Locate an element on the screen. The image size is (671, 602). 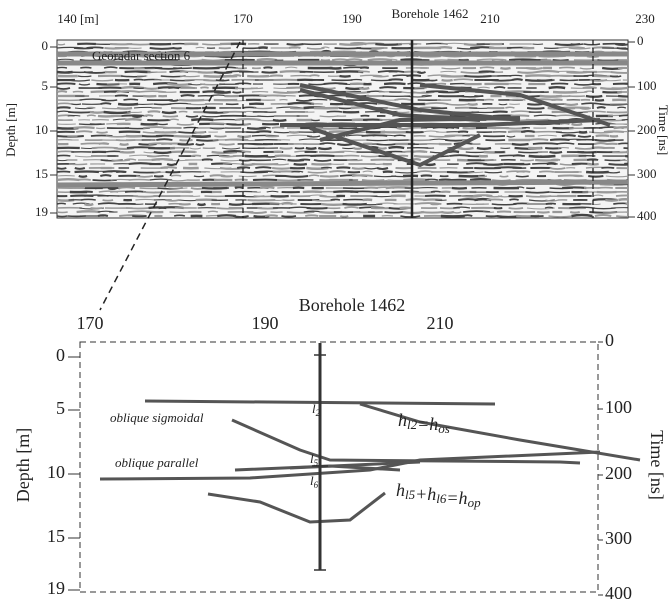
depth-tick: 5 is located at coordinates (45, 85).